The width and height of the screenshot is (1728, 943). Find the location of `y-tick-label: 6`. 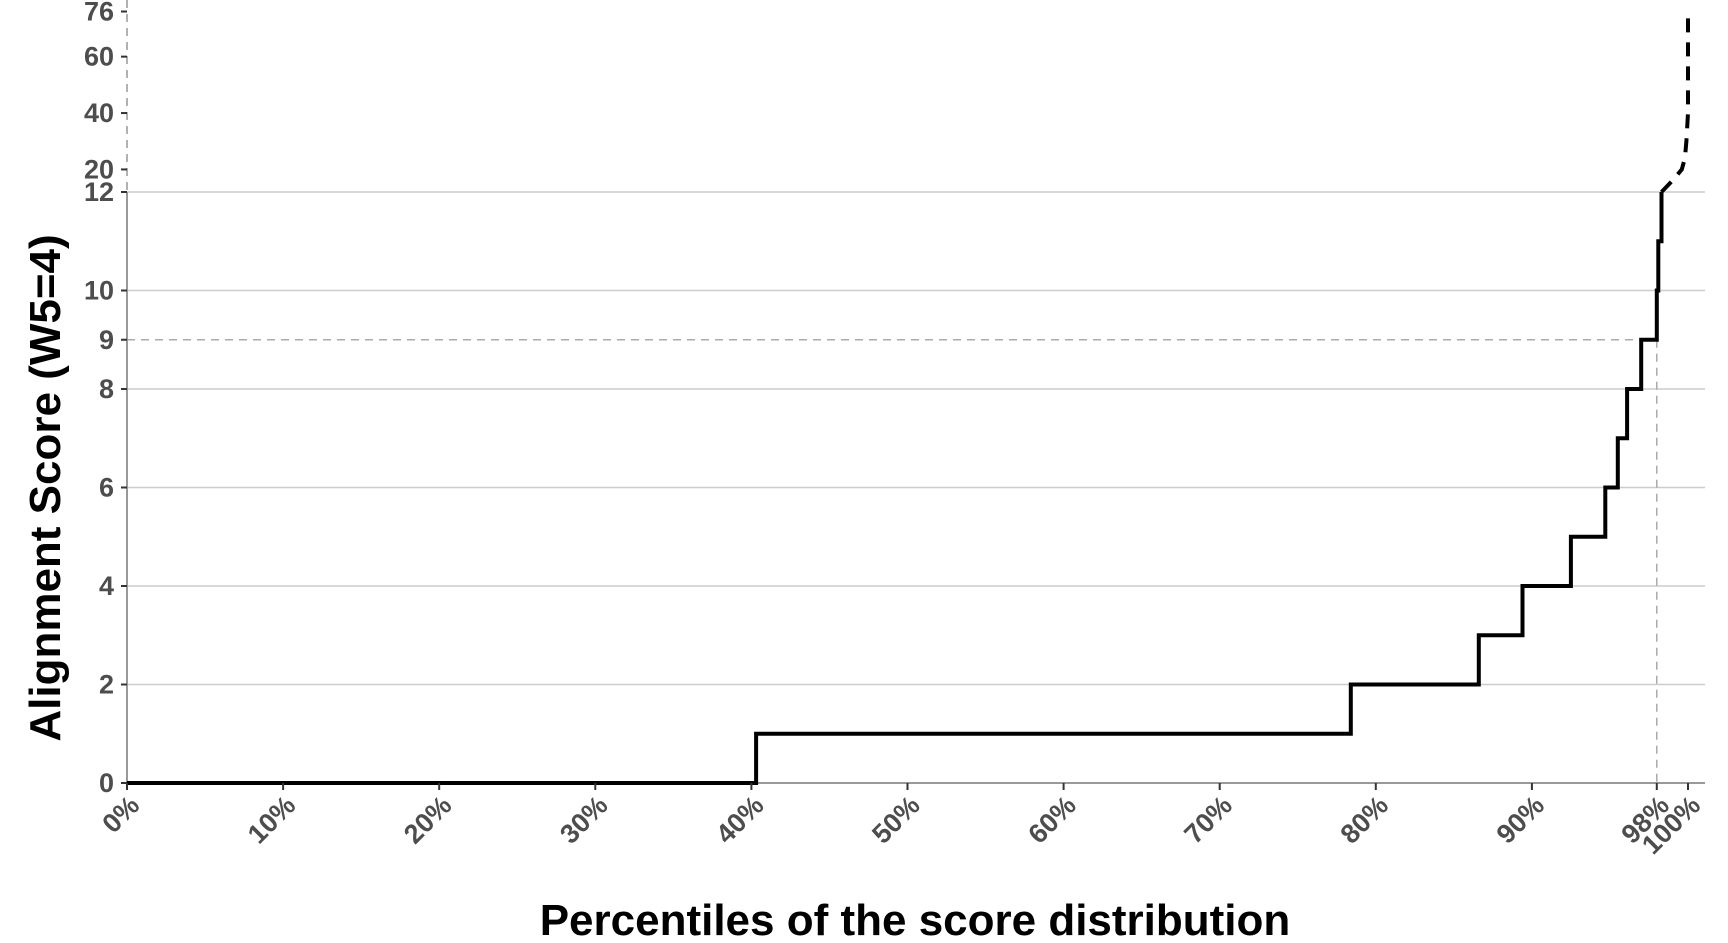

y-tick-label: 6 is located at coordinates (106, 488).